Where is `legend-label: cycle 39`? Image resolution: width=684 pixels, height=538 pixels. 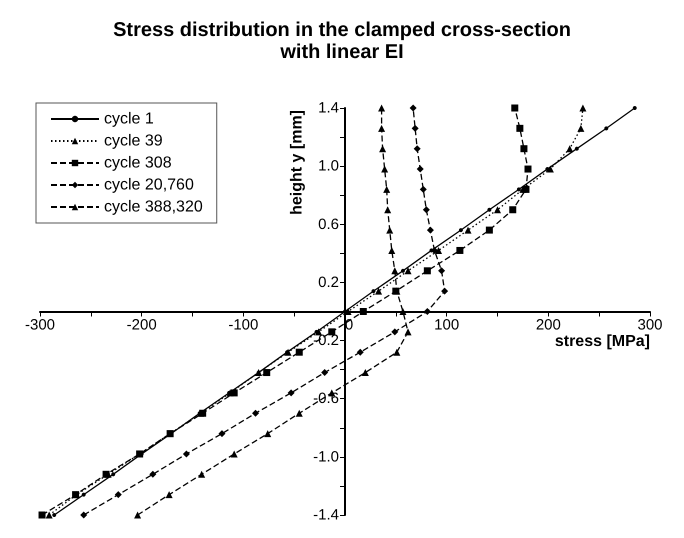
legend-label: cycle 39 is located at coordinates (133, 141).